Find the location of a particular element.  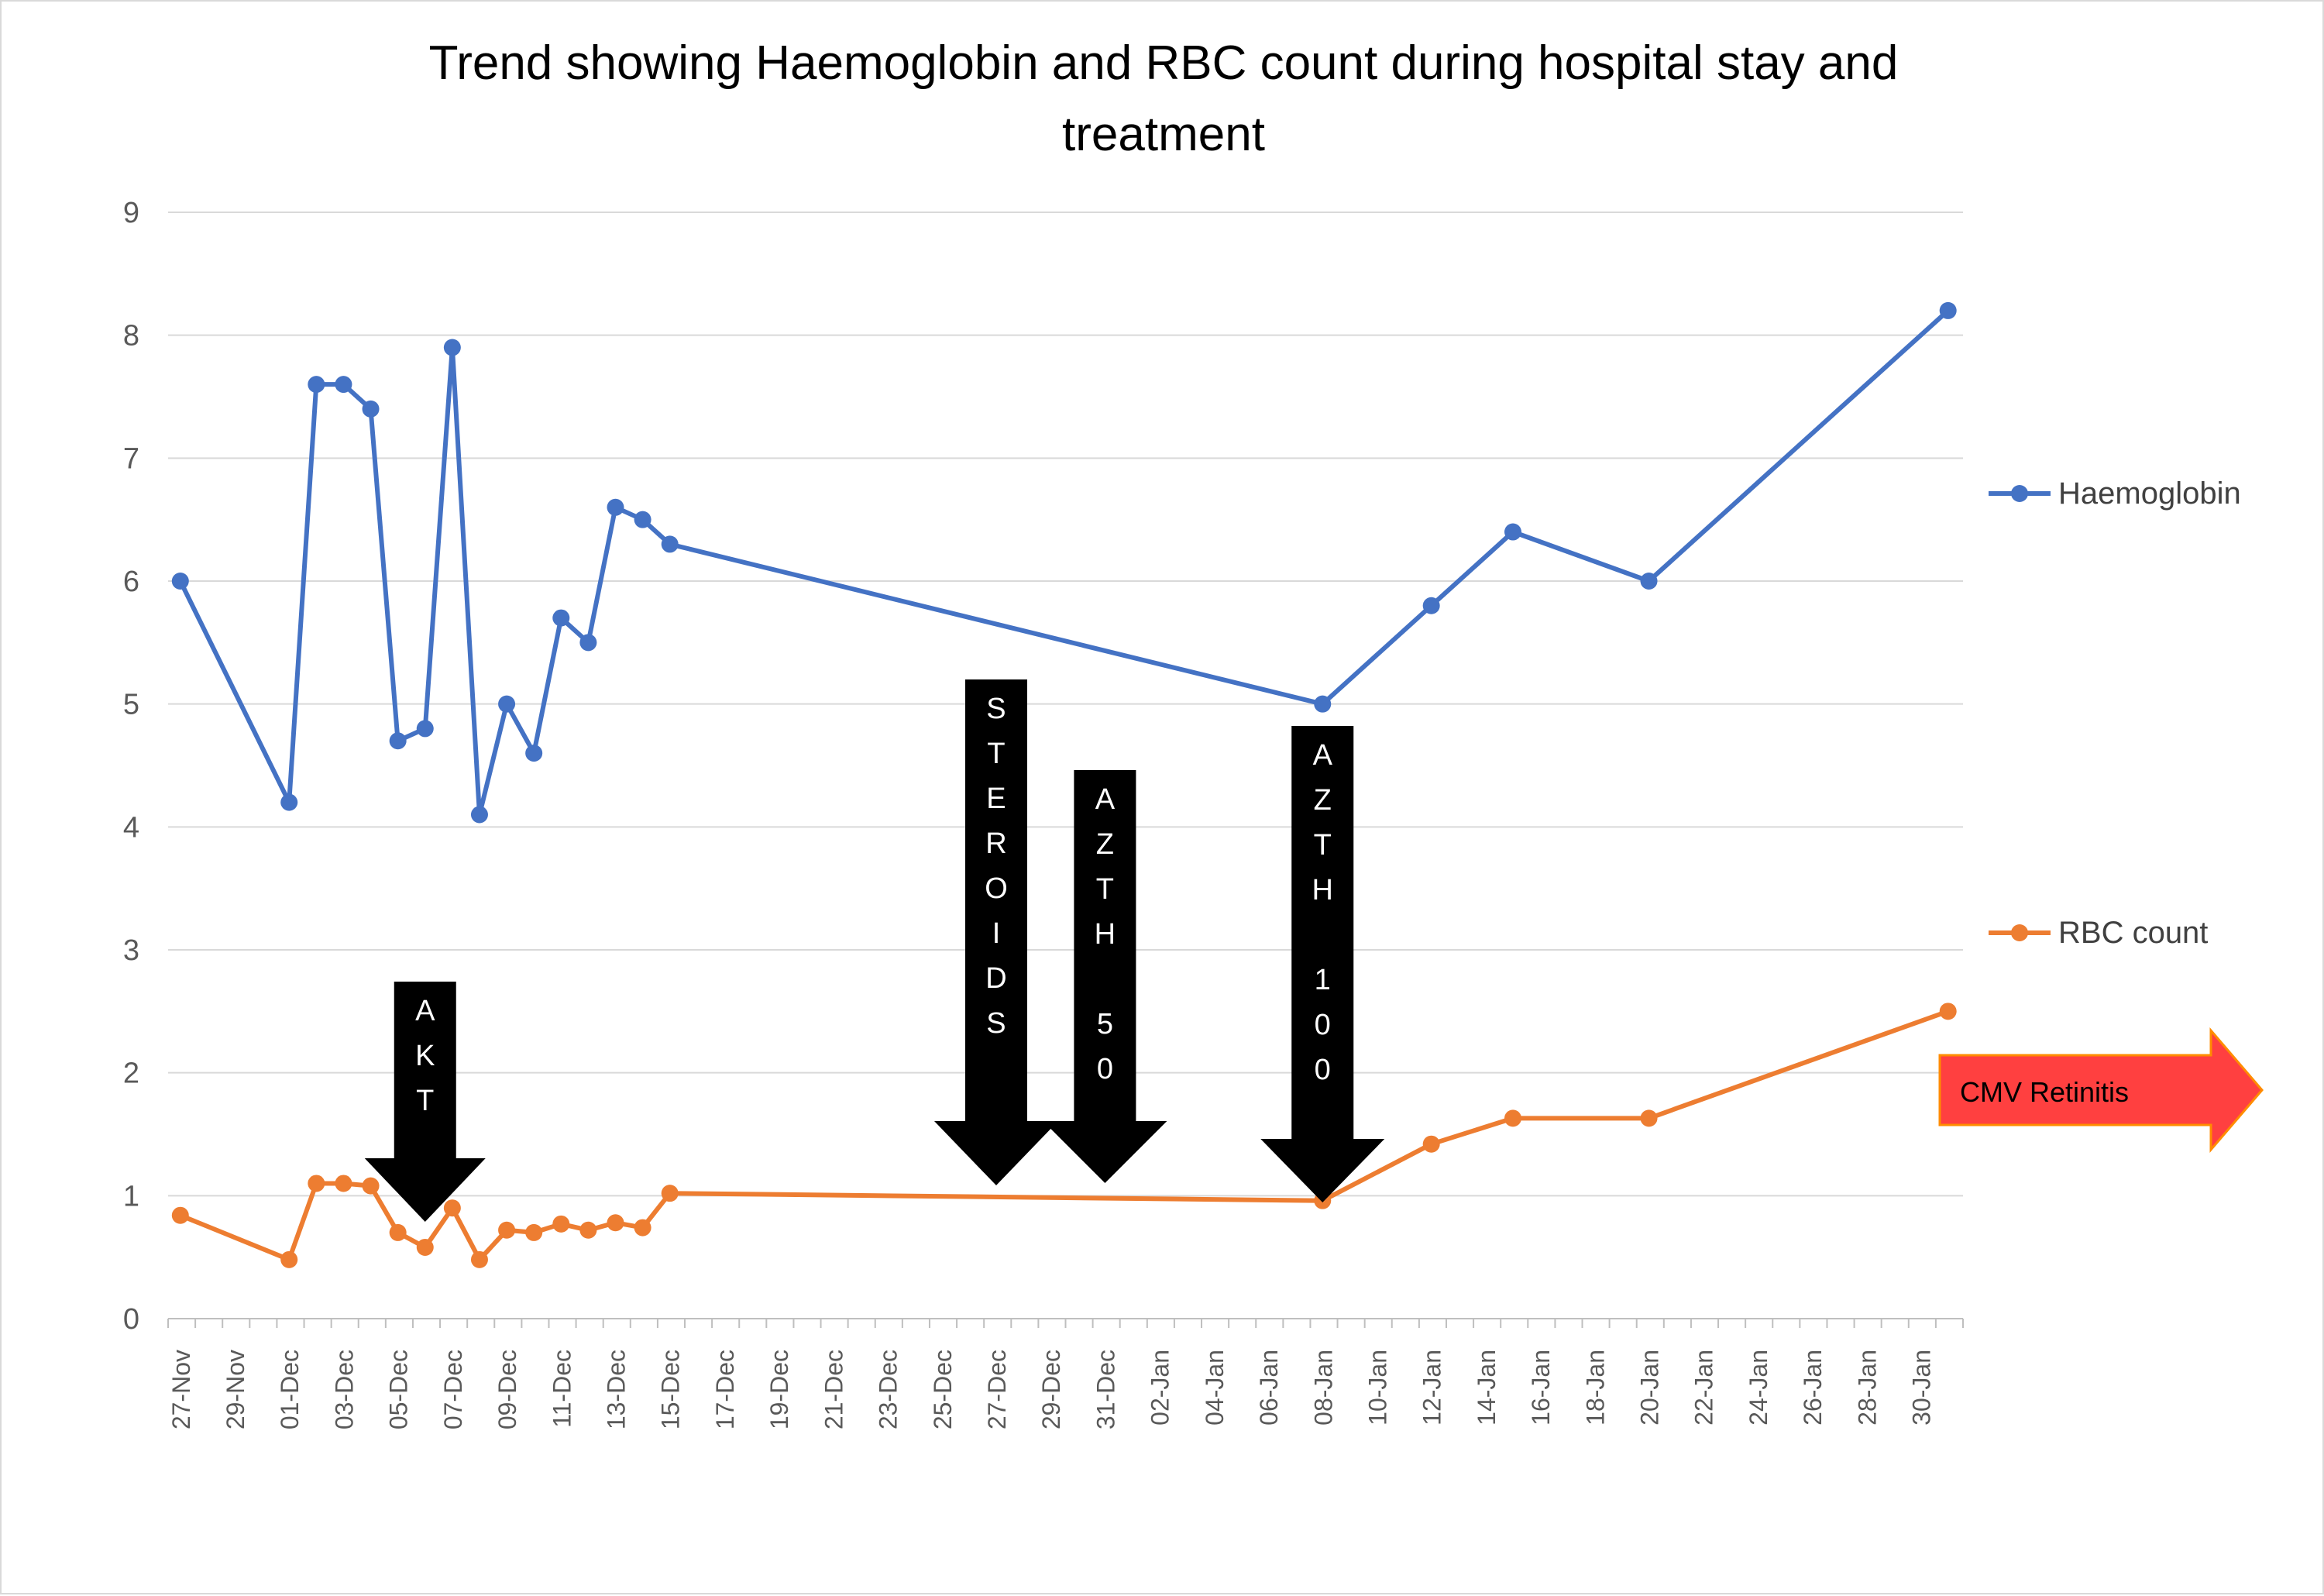

x-tick-label-28-jan: 28-Jan is located at coordinates (1867, 1388).